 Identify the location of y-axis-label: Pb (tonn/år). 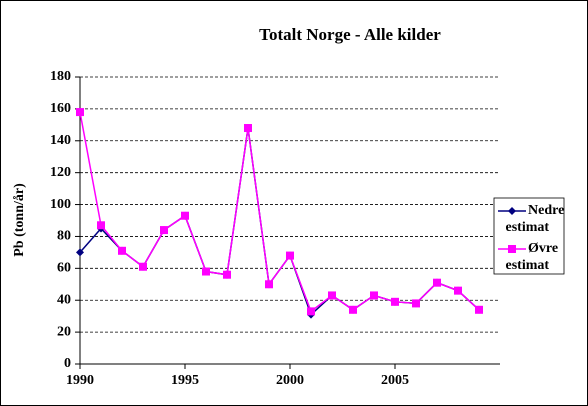
(19, 220).